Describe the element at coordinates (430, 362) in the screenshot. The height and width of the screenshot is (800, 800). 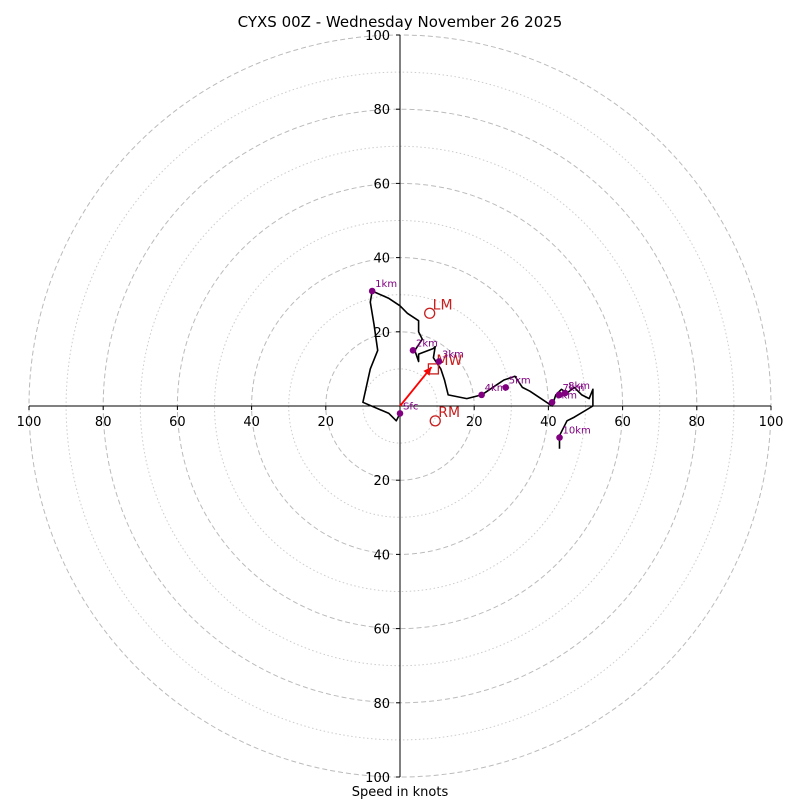
I see `storm-motion-markers: LM RM MW` at that location.